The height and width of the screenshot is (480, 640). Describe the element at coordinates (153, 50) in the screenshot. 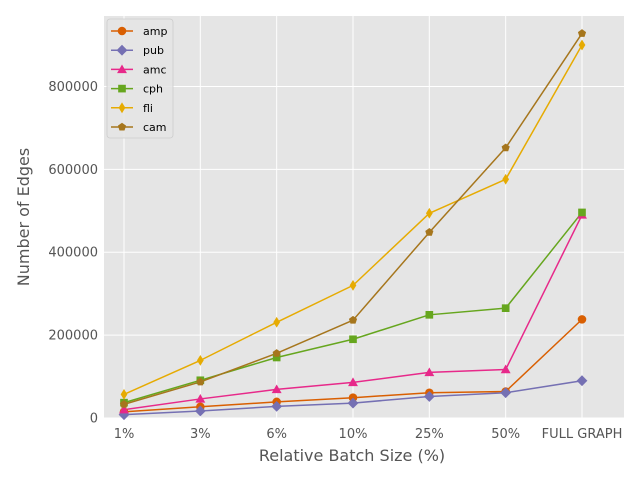

I see `legend-label-pub: pub` at that location.